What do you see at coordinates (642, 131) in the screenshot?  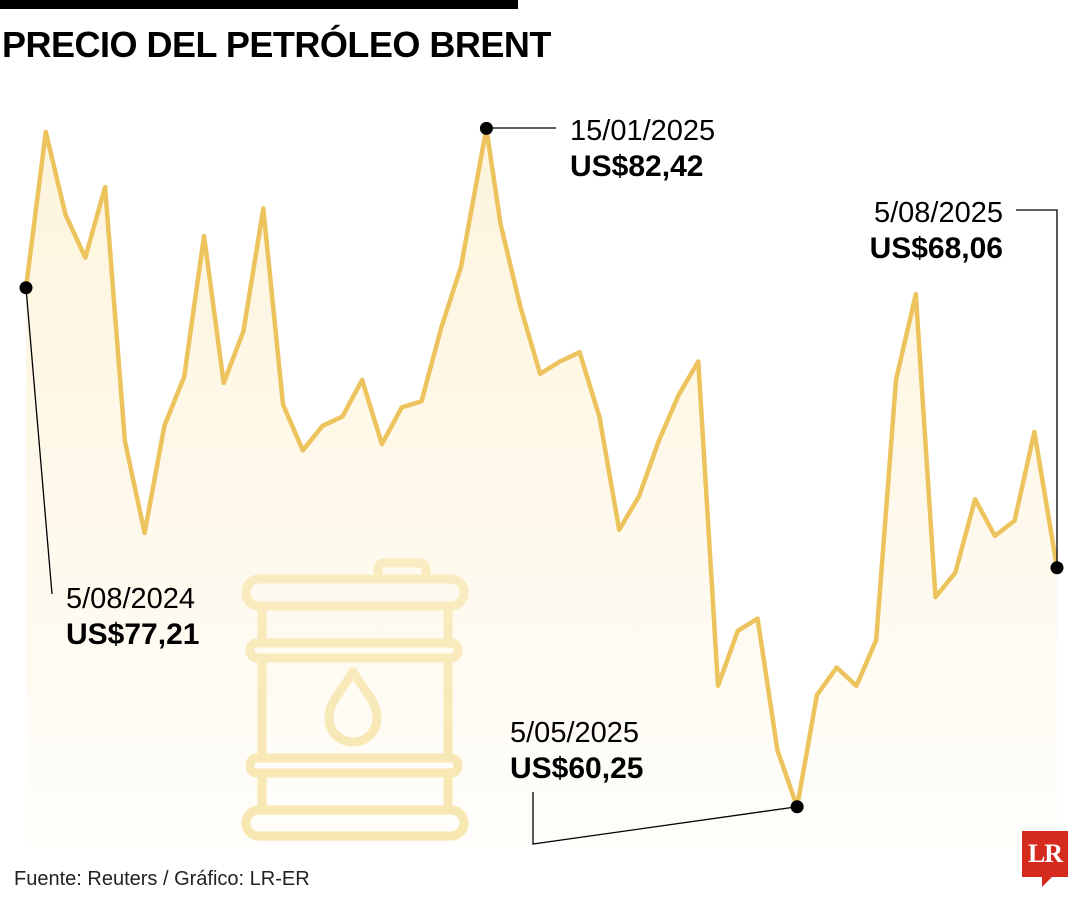 I see `annotation-date: 15/01/2025` at bounding box center [642, 131].